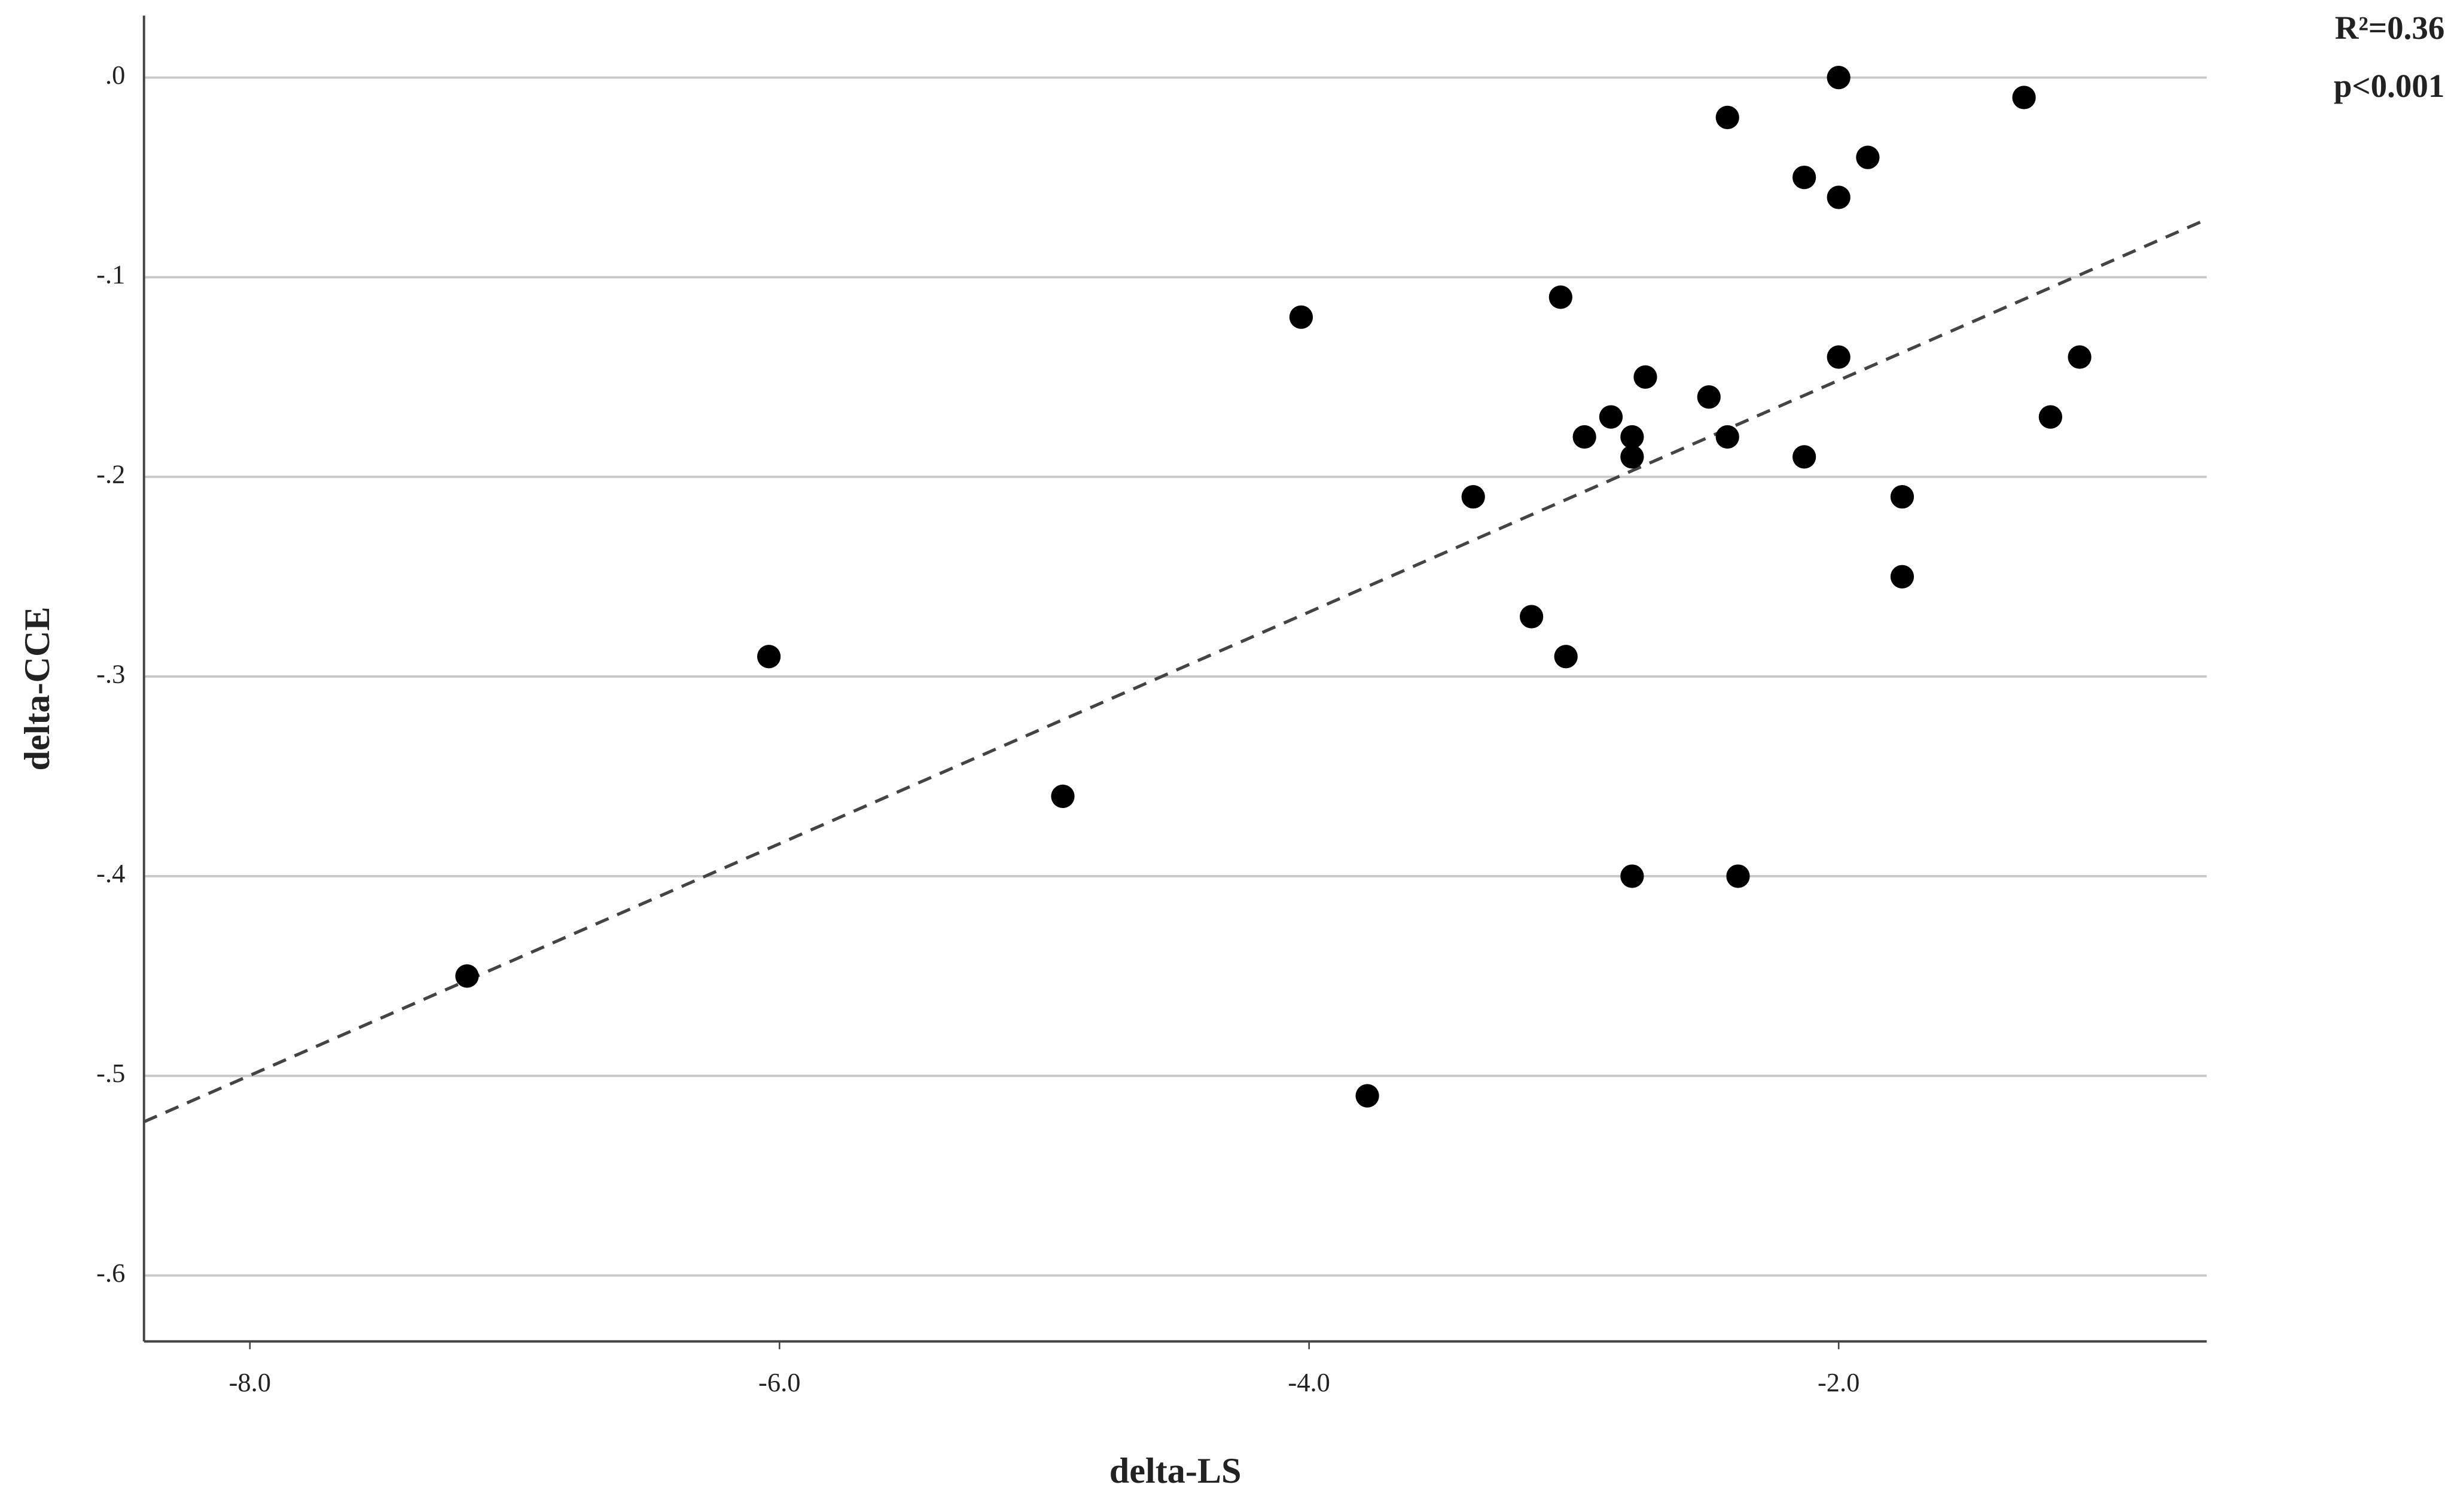 The height and width of the screenshot is (1512, 2454). I want to click on x-tick-label: -6.0, so click(779, 1382).